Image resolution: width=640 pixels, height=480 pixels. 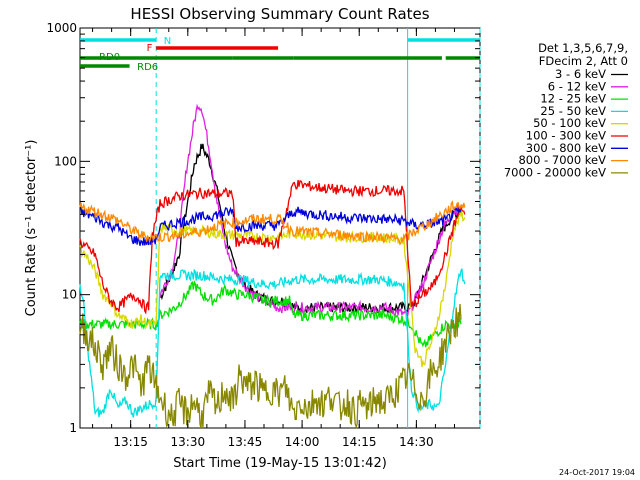 I want to click on x-tick-label-2: 13:45, so click(x=245, y=442).